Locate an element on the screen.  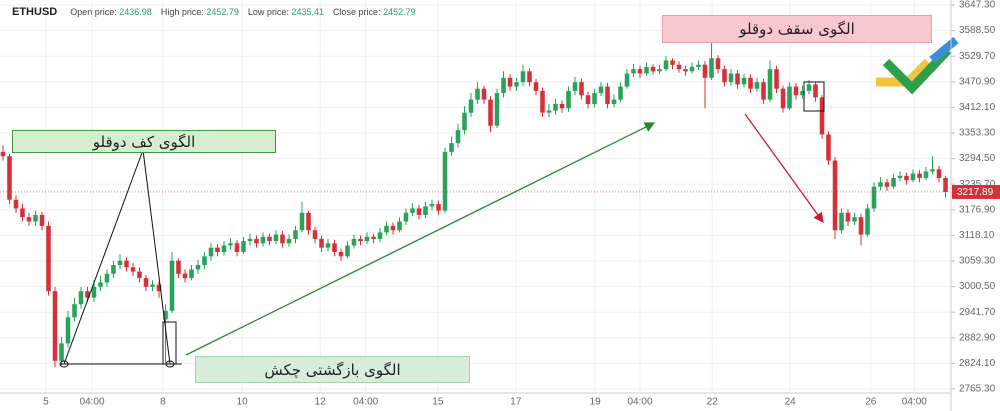
ohlc-field: Open price: 2436.98 is located at coordinates (111, 12).